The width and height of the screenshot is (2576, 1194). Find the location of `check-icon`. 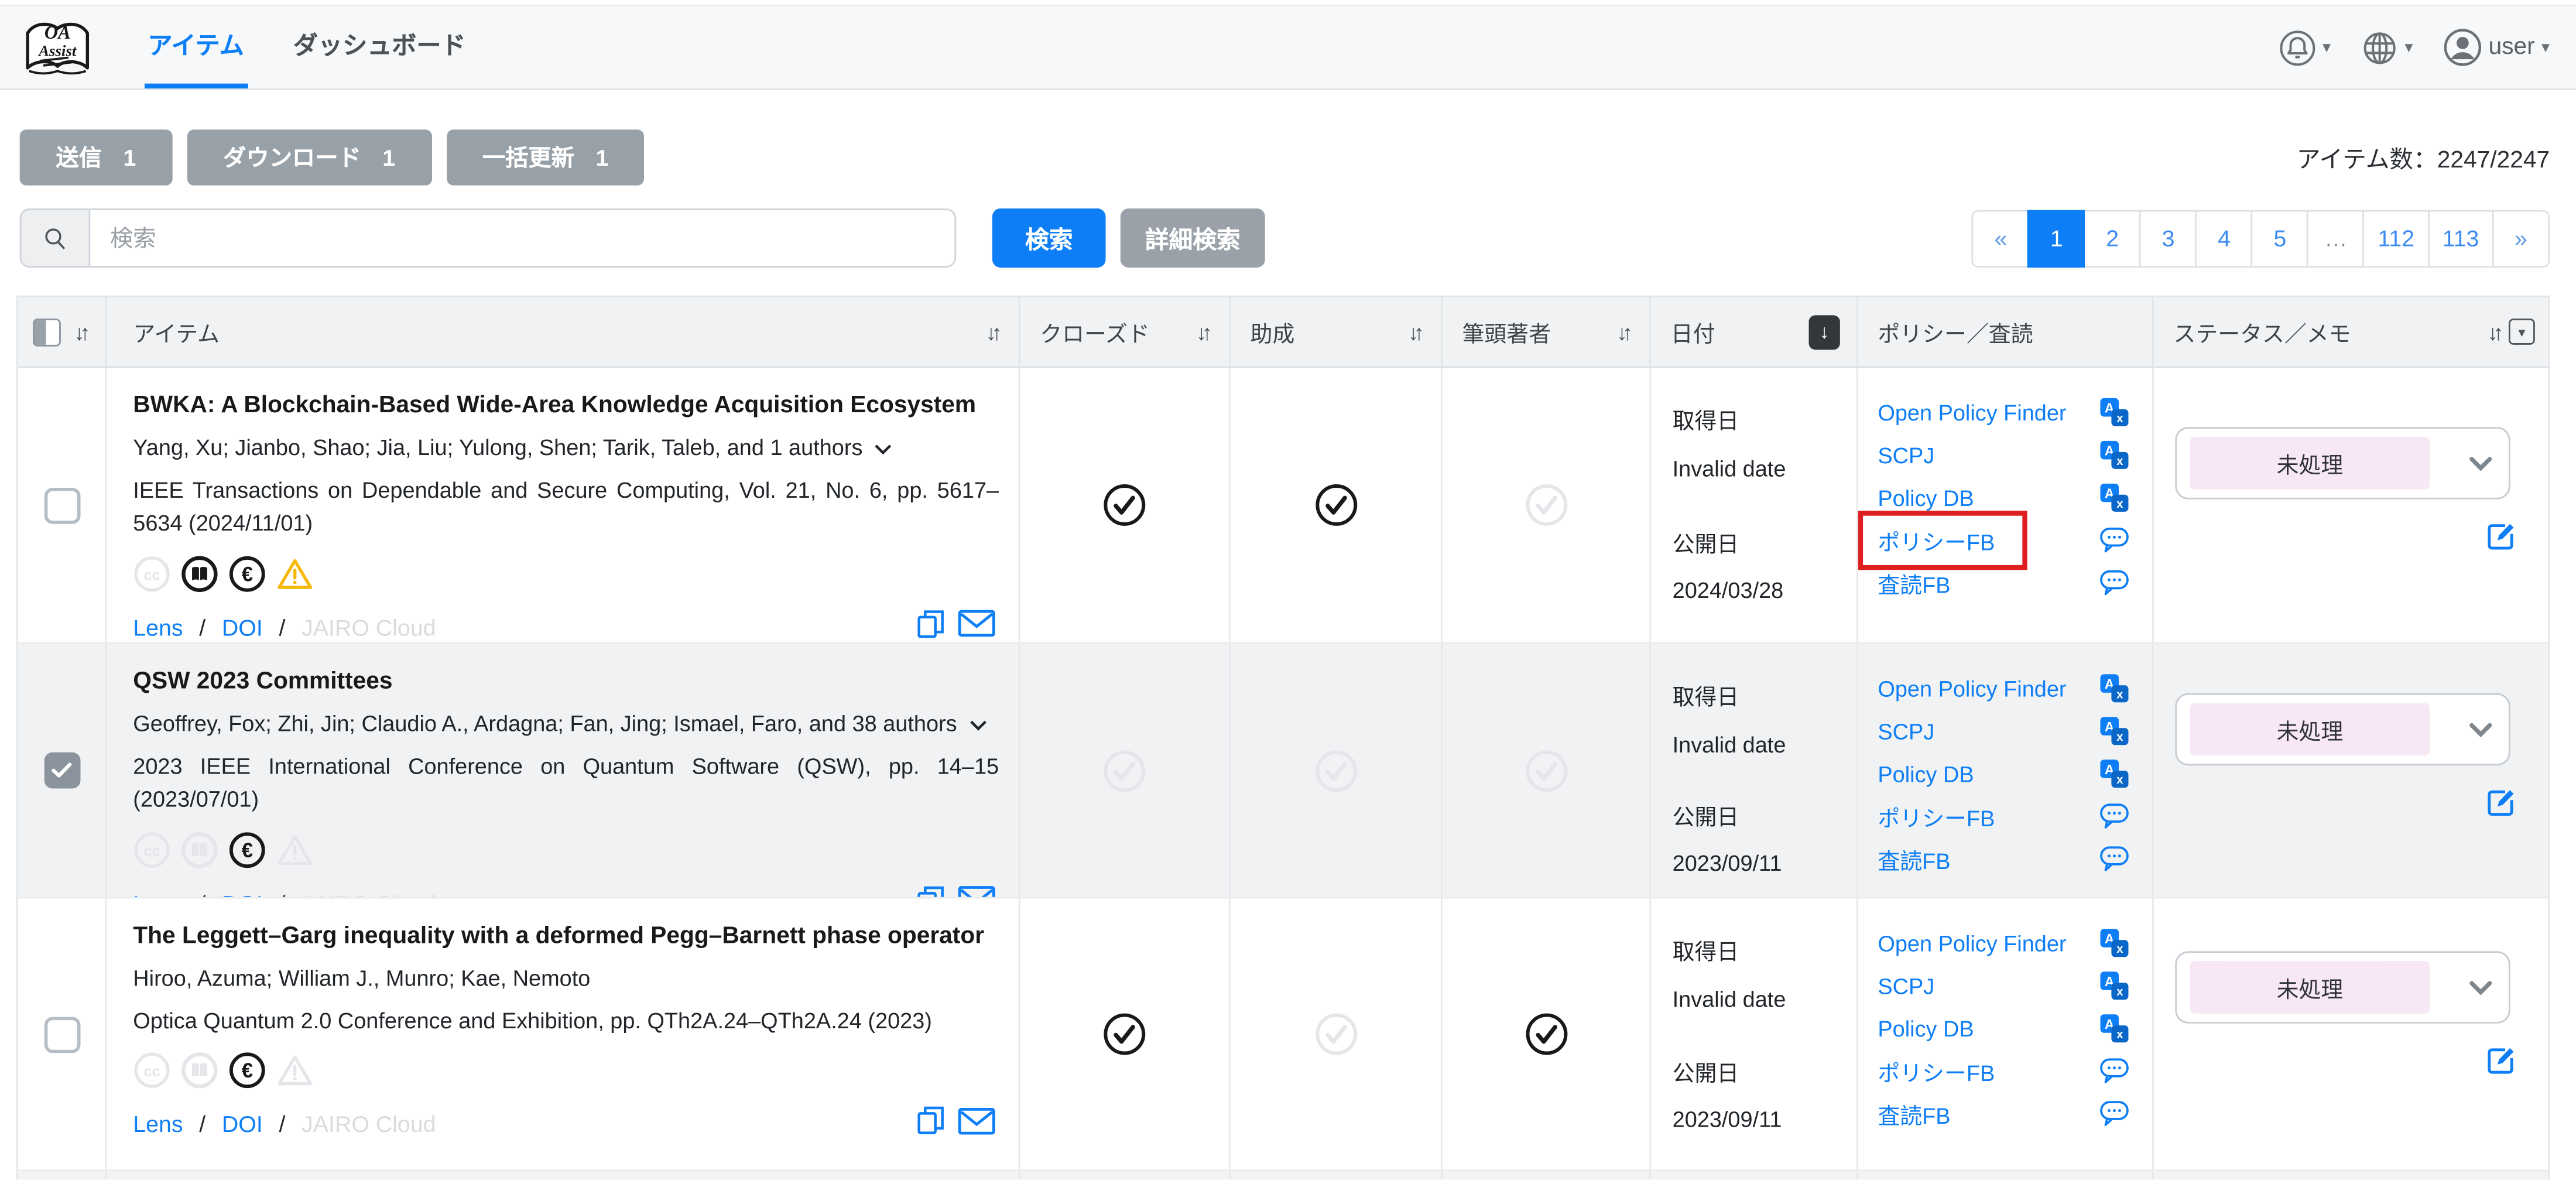

check-icon is located at coordinates (62, 770).